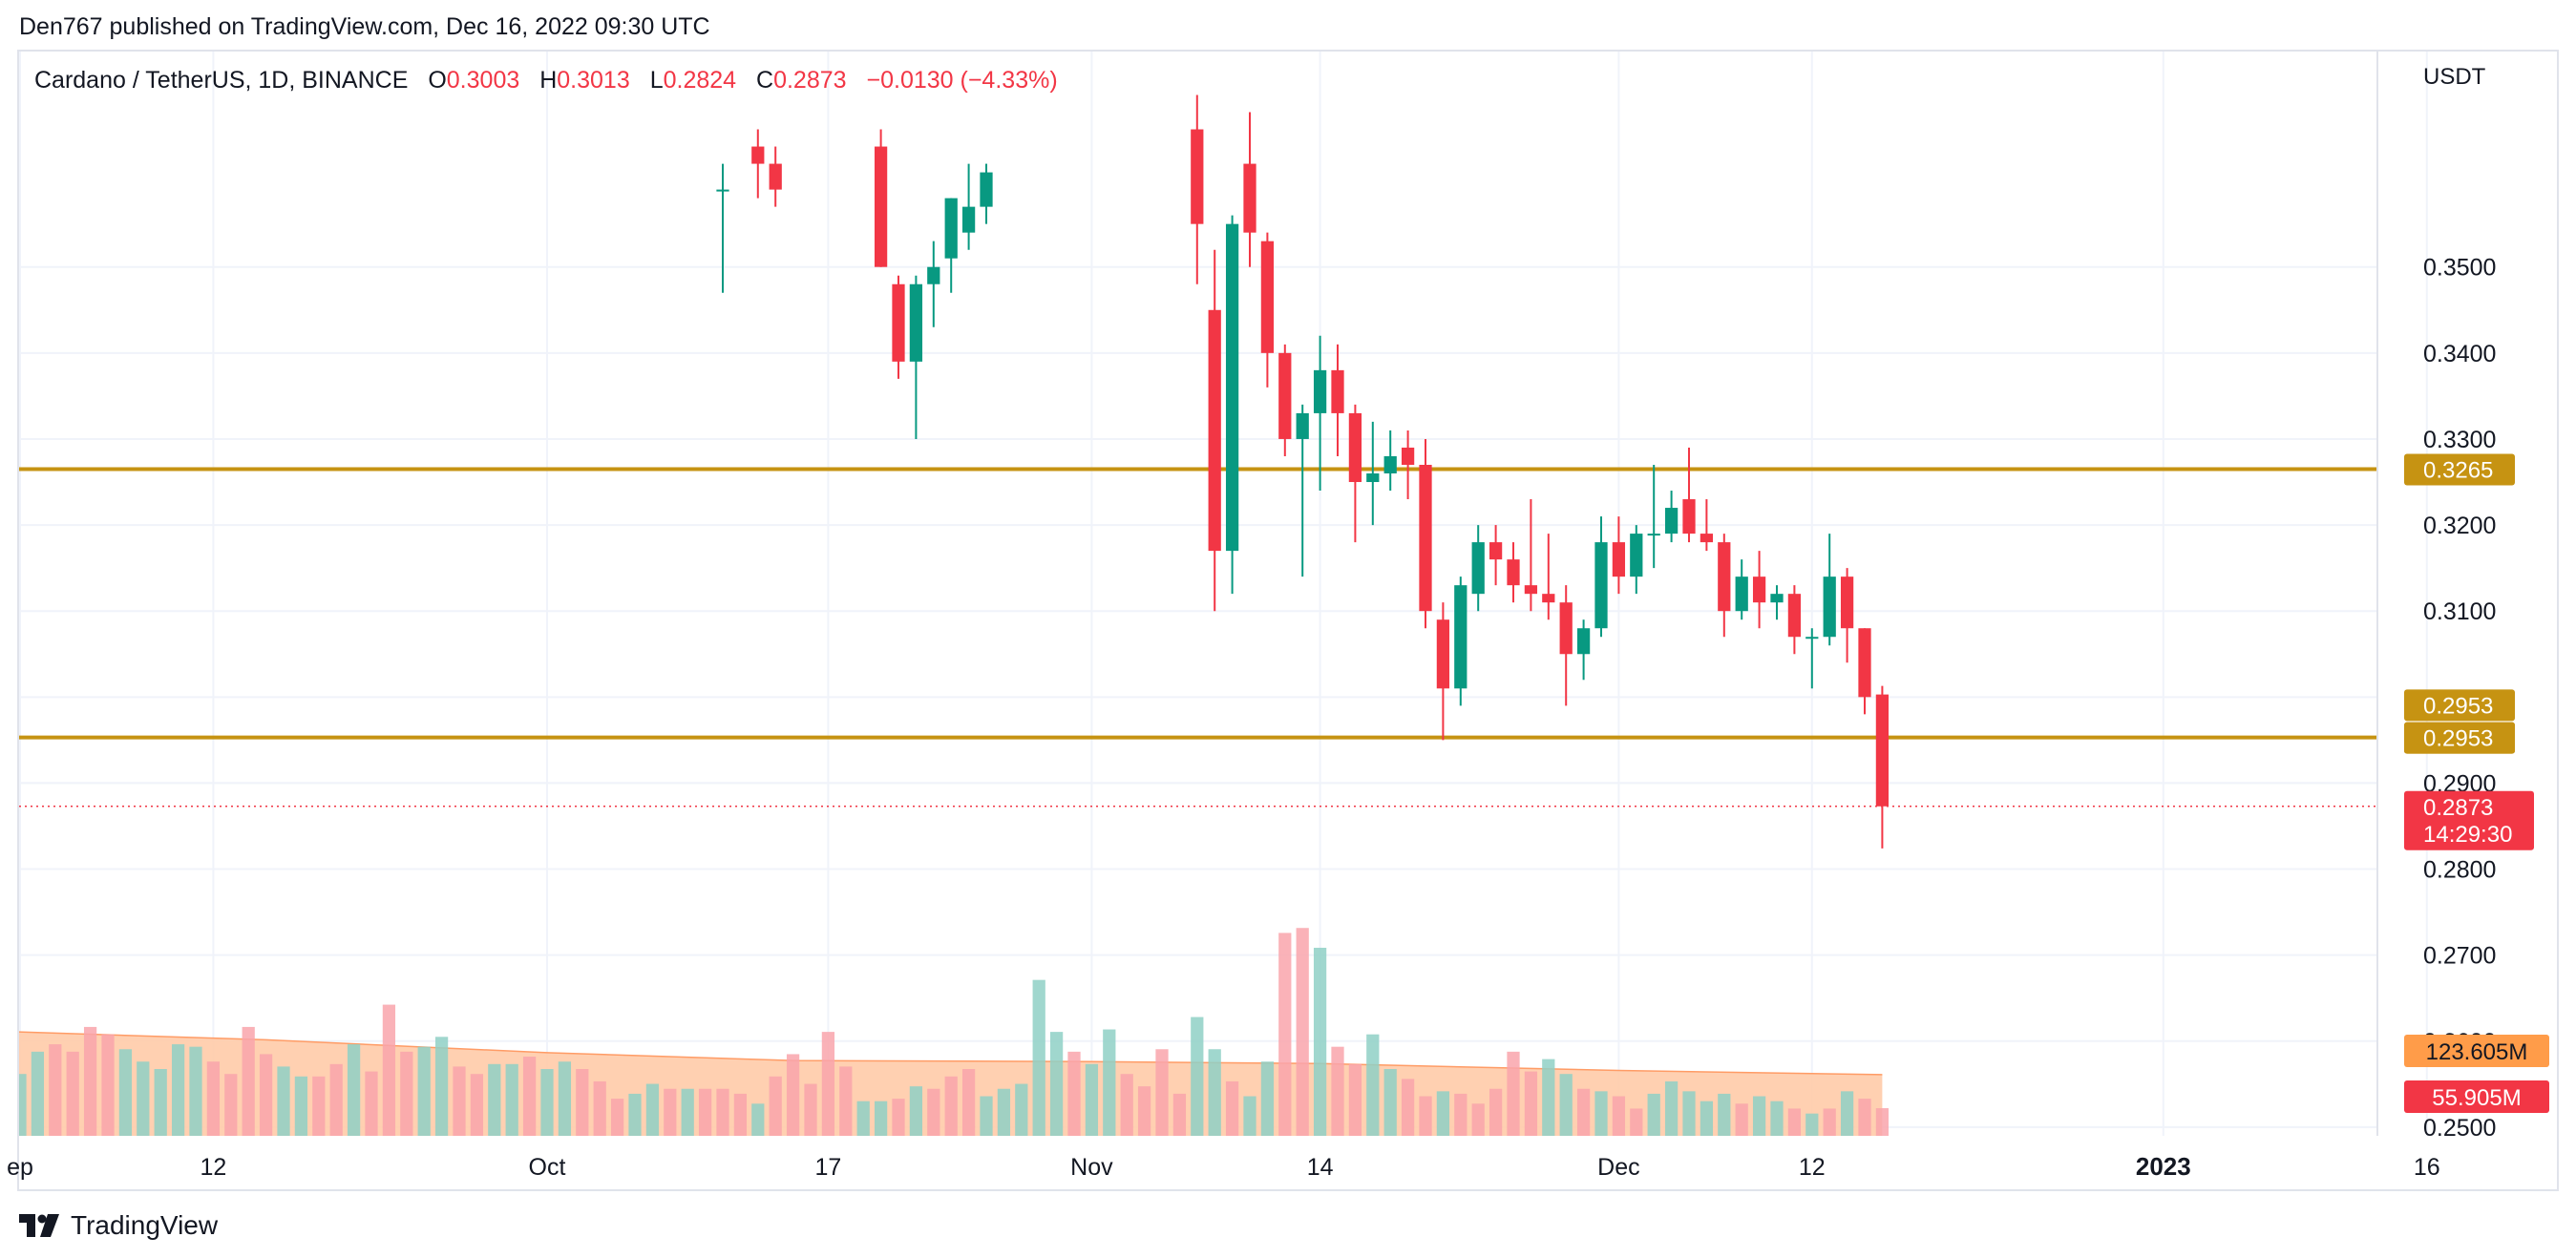 Image resolution: width=2576 pixels, height=1258 pixels. Describe the element at coordinates (2163, 1167) in the screenshot. I see `x-tick-label: 2023` at that location.